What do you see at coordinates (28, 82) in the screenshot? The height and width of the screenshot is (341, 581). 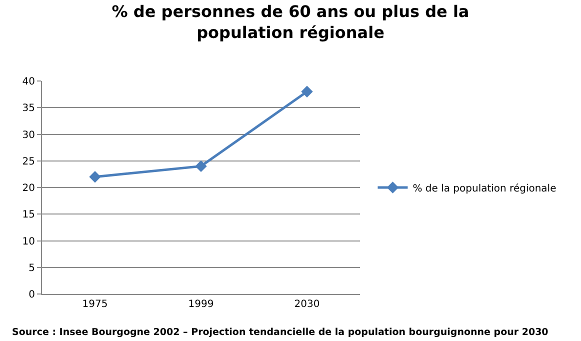 I see `y-tick-label: 40` at bounding box center [28, 82].